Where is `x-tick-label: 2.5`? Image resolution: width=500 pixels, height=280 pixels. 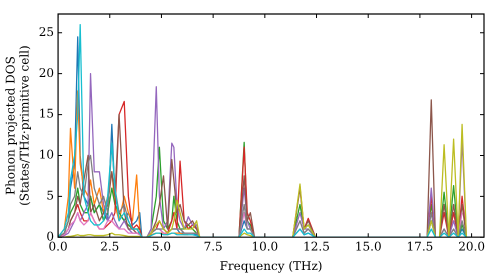 x-tick-label: 2.5 is located at coordinates (110, 247).